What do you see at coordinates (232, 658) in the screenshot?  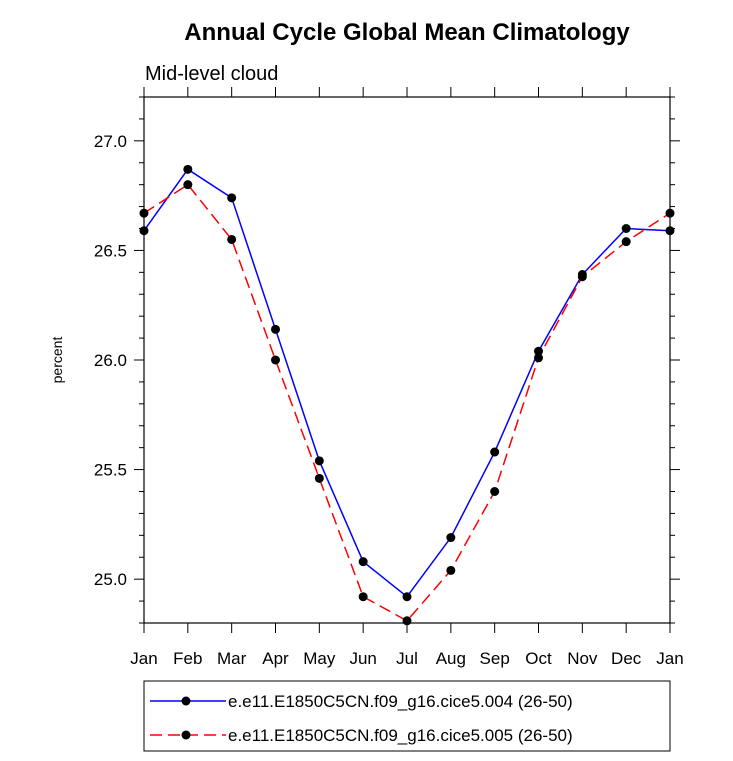 I see `x-tick-label: Mar` at bounding box center [232, 658].